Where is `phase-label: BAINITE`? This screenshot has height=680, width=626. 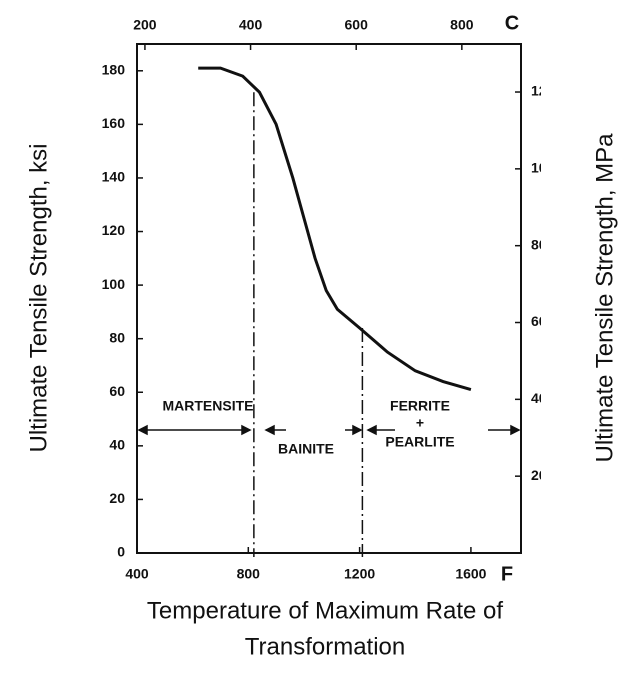
phase-label: BAINITE is located at coordinates (306, 449).